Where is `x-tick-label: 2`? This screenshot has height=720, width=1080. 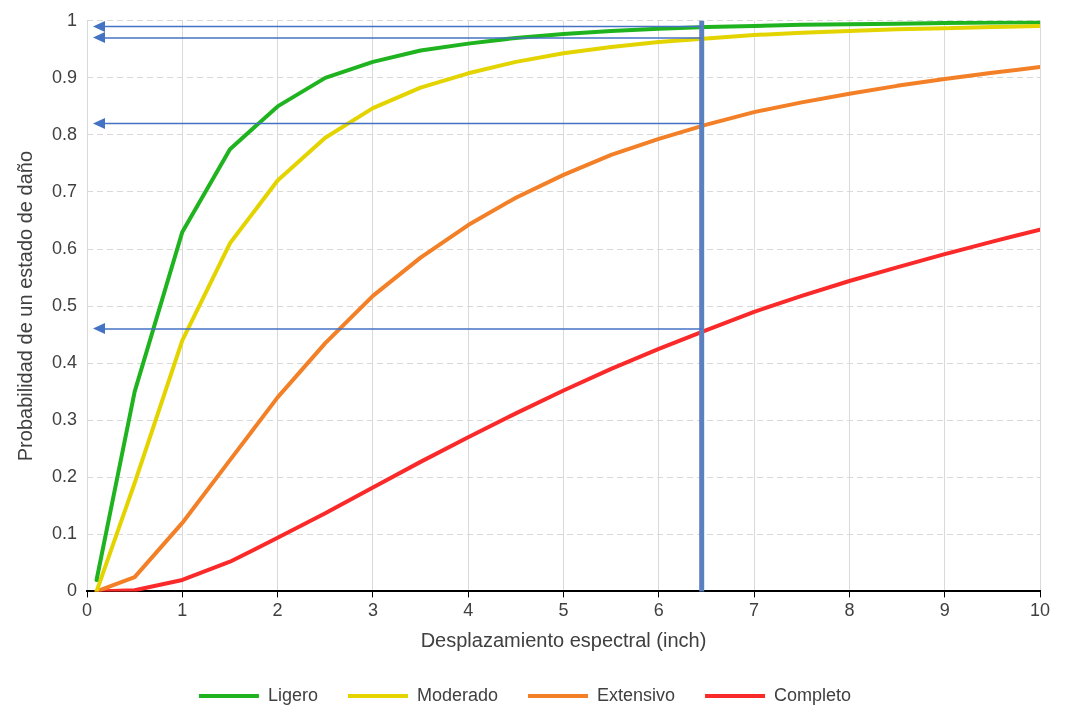 x-tick-label: 2 is located at coordinates (277, 610).